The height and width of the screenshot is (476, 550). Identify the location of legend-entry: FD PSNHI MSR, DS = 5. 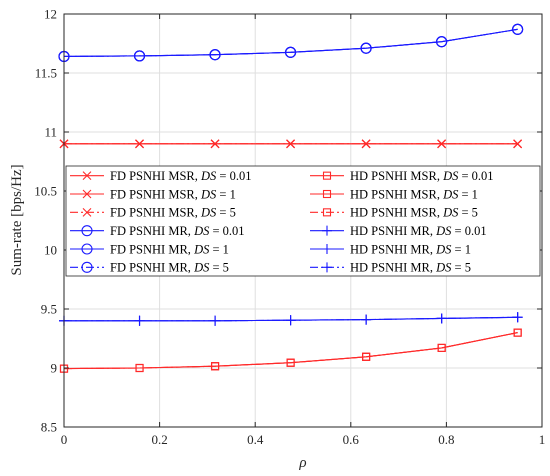
(153, 213).